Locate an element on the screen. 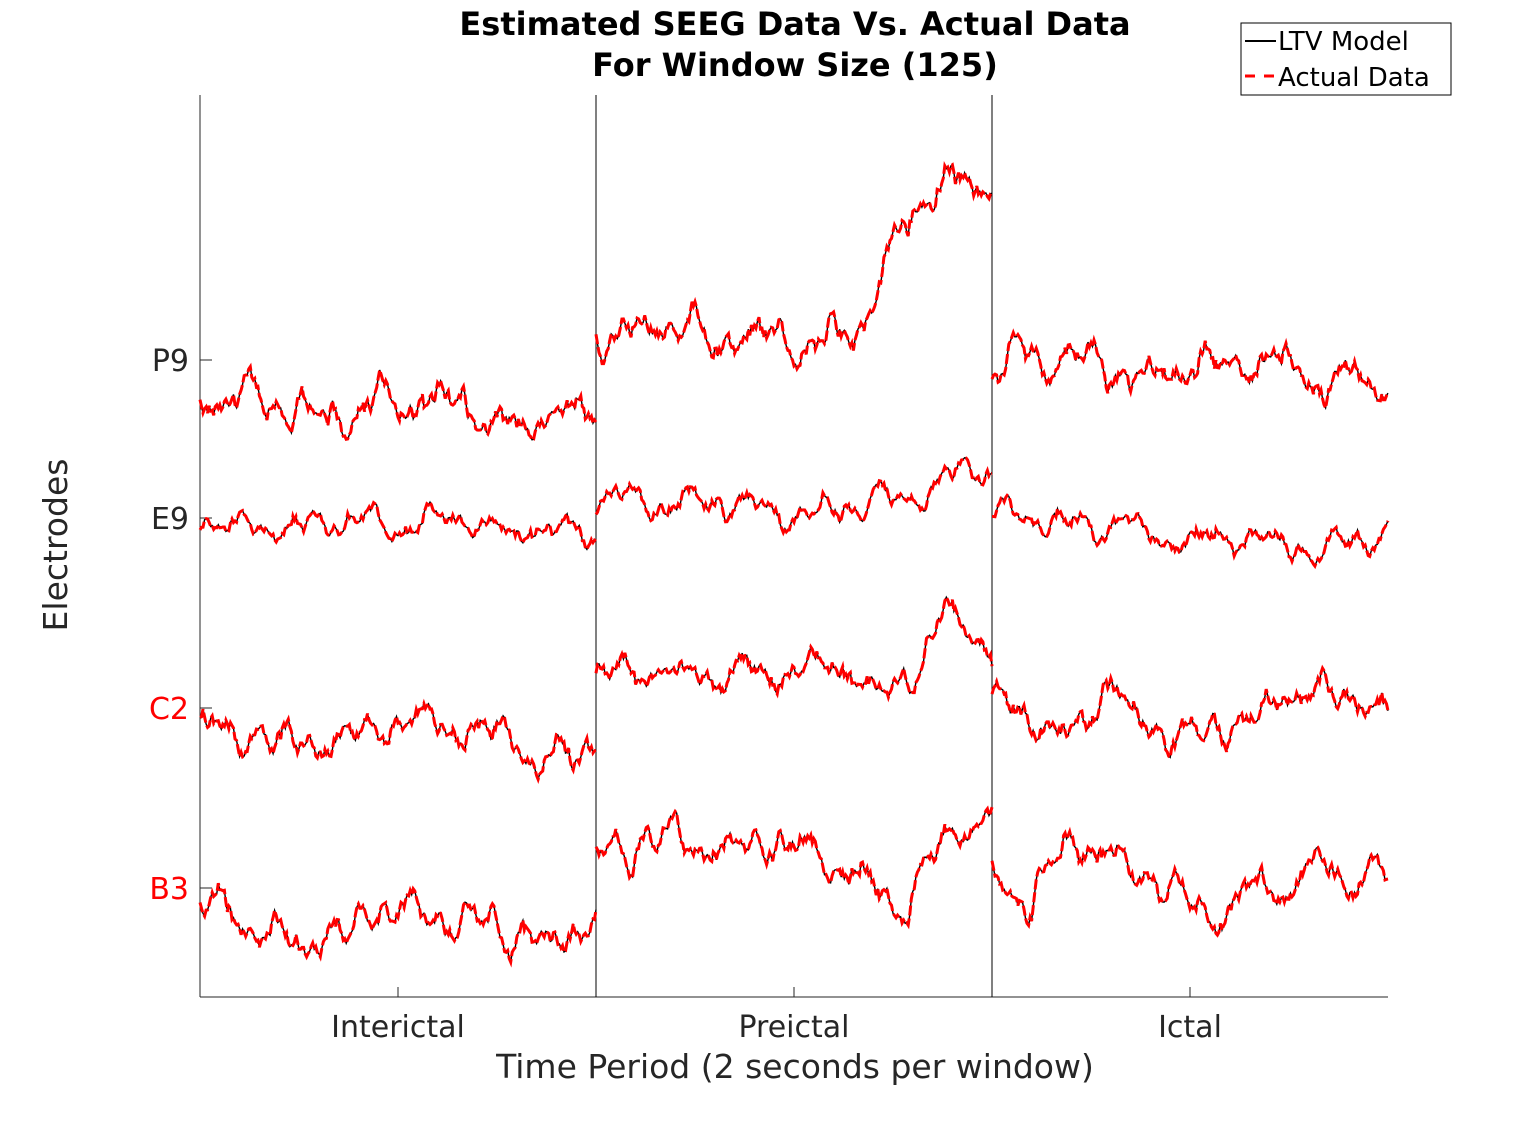 This screenshot has height=1121, width=1535. y-tick-label: B3 is located at coordinates (169, 889).